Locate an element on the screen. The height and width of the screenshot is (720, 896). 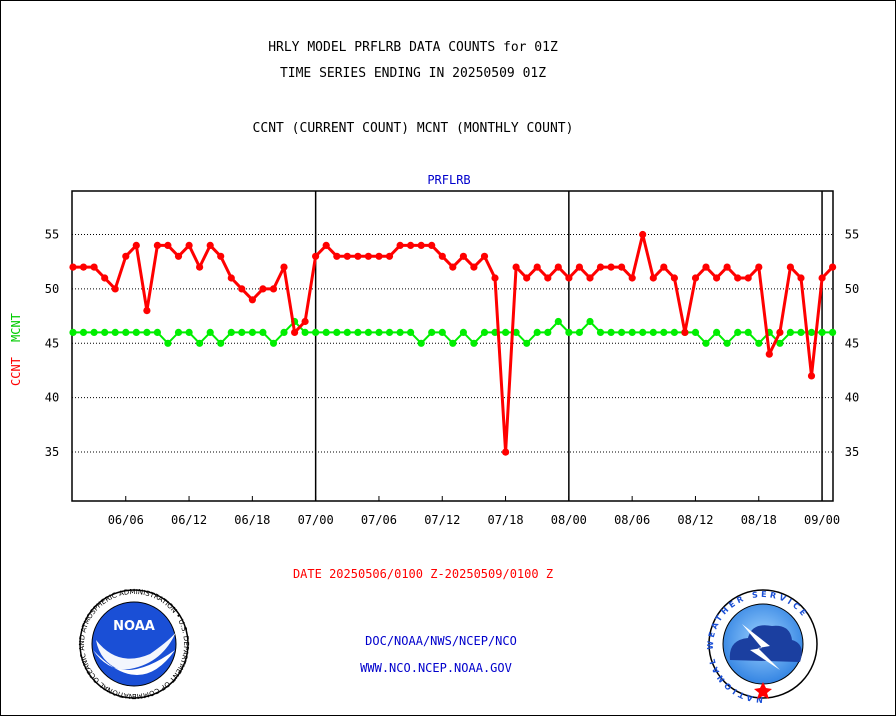
x-tick-label-0: 06/06 is located at coordinates (126, 520).